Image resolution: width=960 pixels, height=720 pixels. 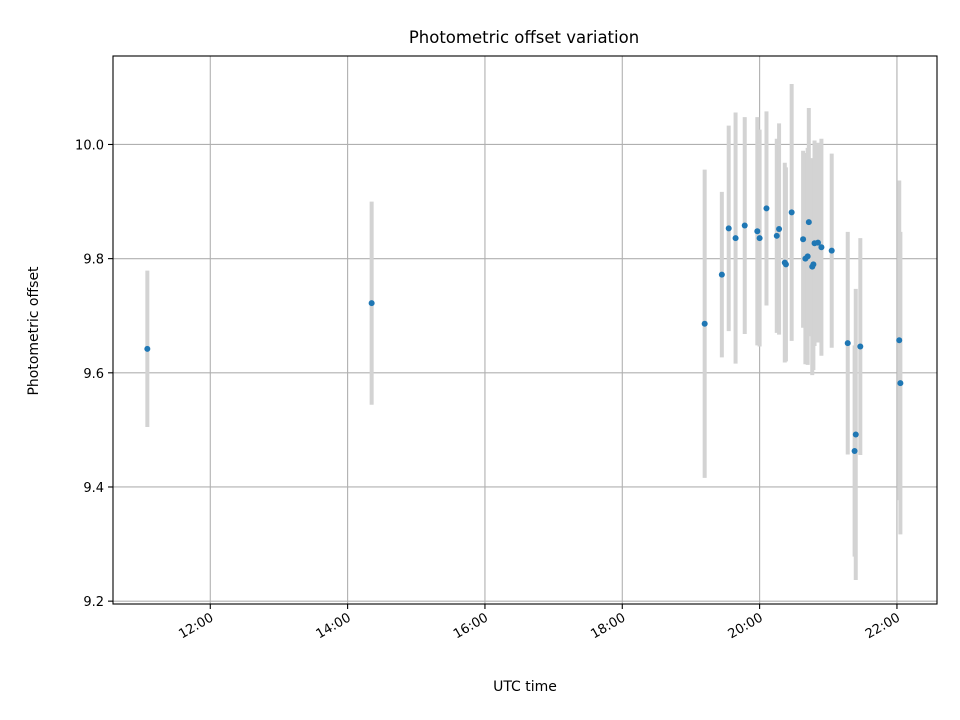 I want to click on chart-title: Photometric offset variation, so click(x=524, y=37).